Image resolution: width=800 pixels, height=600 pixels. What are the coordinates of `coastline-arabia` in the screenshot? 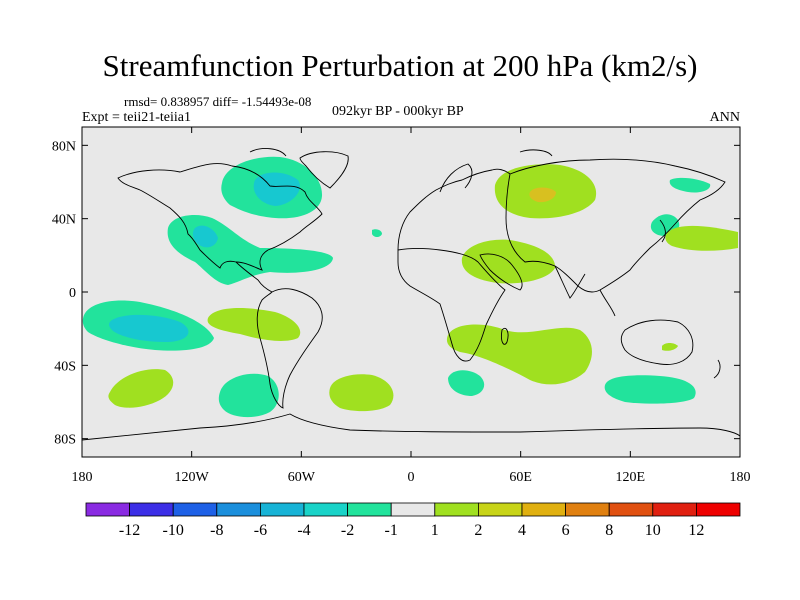 It's located at (501, 272).